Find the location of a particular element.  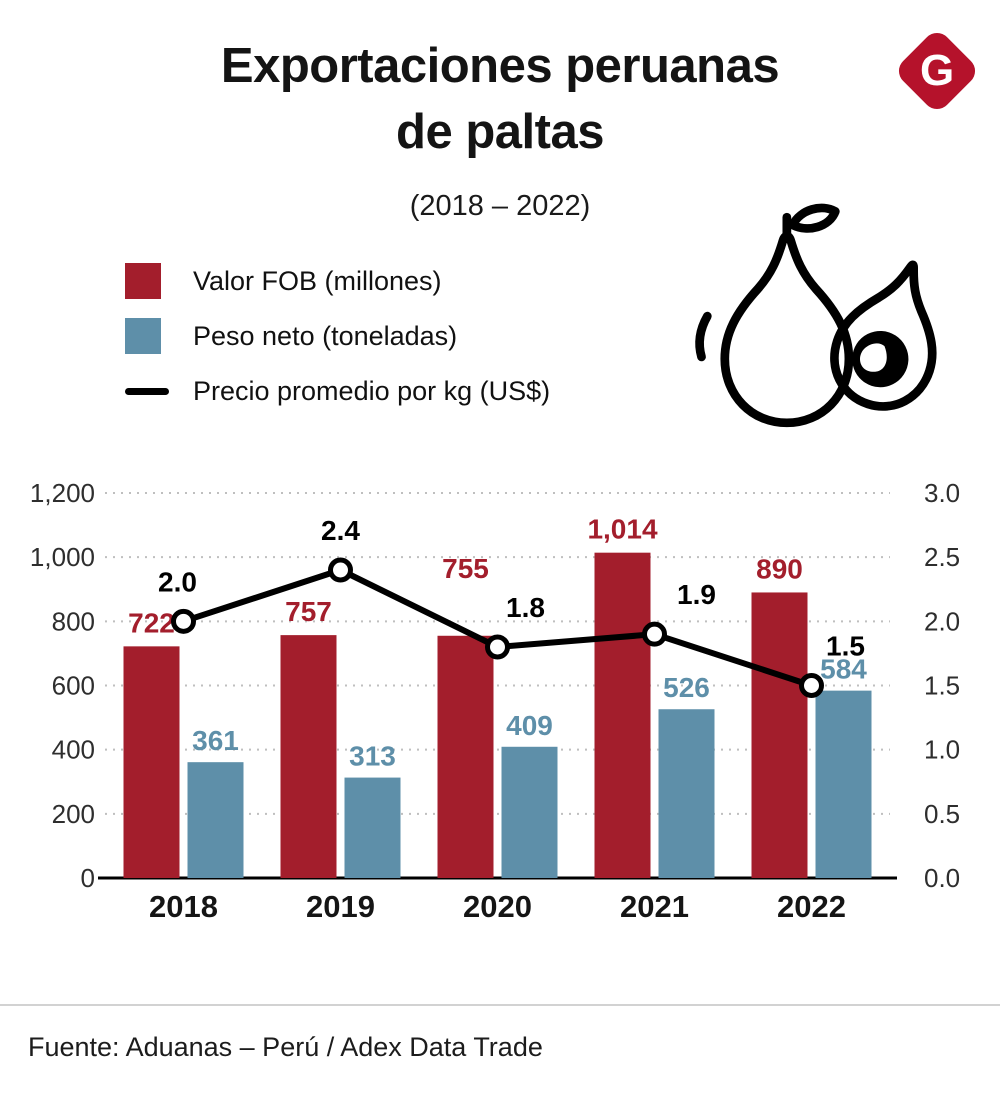

peso-value-label: 526 is located at coordinates (686, 687).